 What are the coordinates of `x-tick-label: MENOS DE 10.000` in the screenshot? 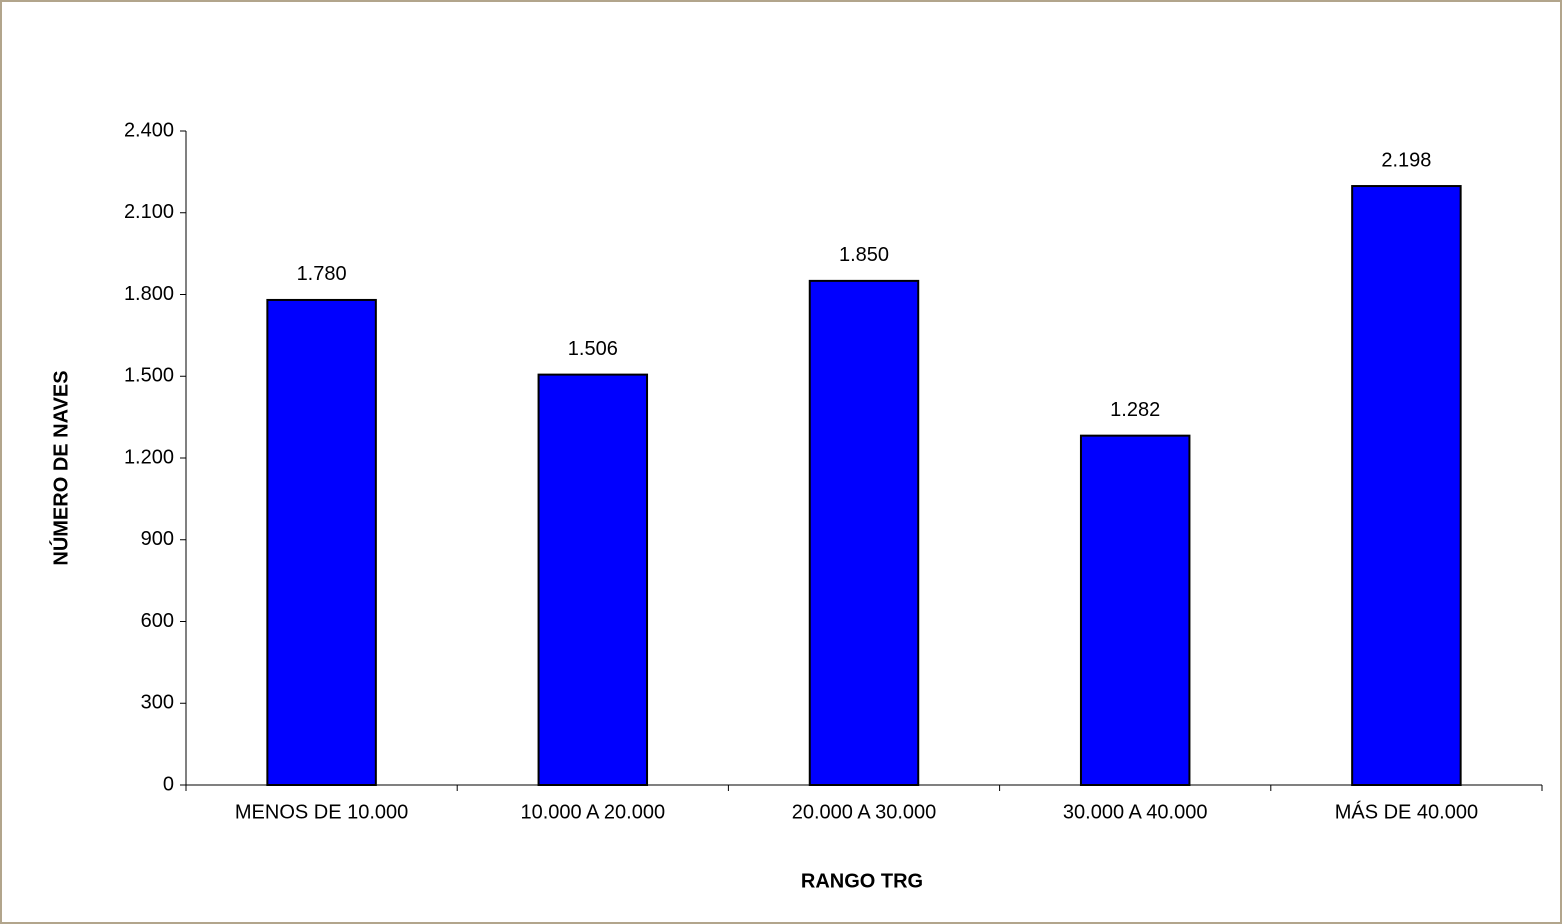 It's located at (321, 812).